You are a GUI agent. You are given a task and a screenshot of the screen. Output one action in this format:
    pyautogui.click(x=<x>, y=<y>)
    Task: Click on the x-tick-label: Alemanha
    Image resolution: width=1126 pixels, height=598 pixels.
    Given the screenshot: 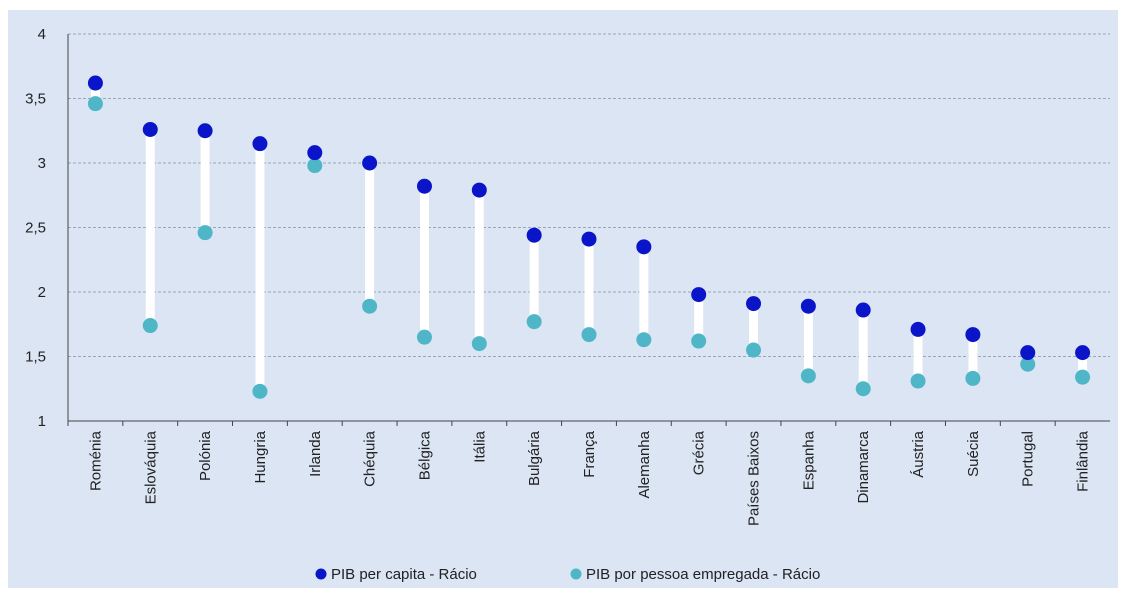 What is the action you would take?
    pyautogui.click(x=644, y=464)
    